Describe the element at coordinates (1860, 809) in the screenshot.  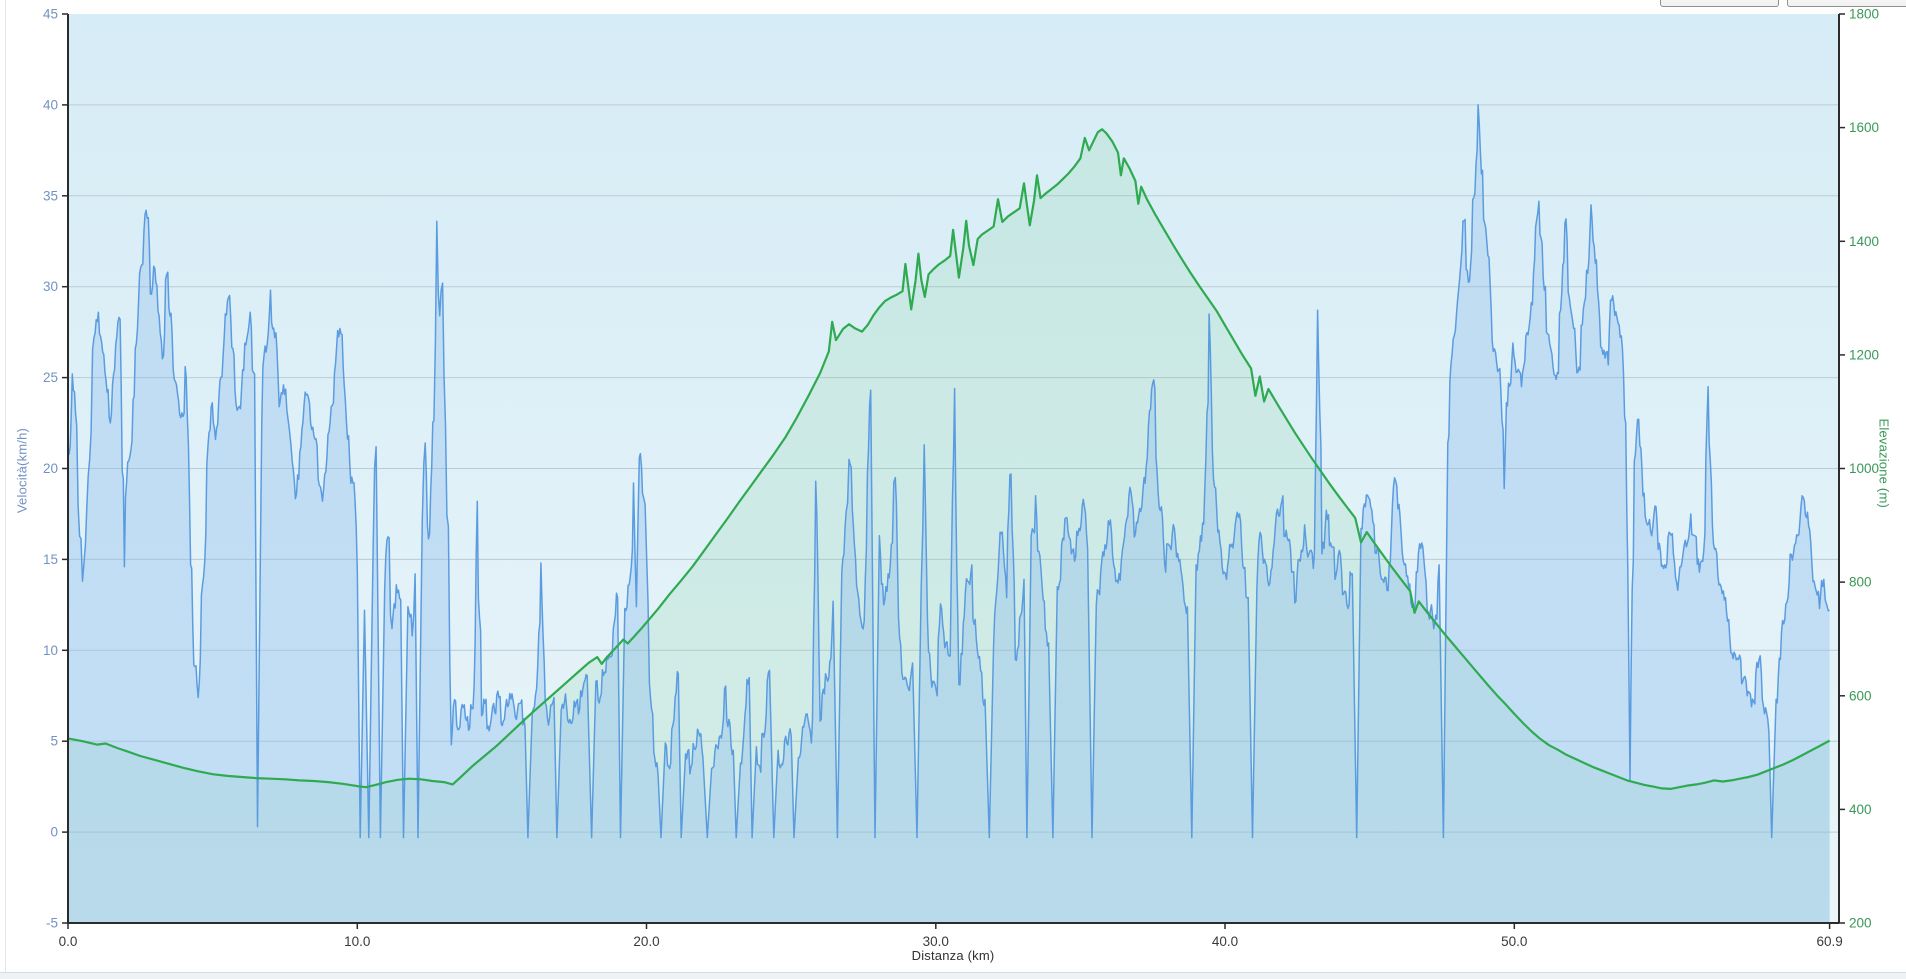
I see `svg-text: 400` at that location.